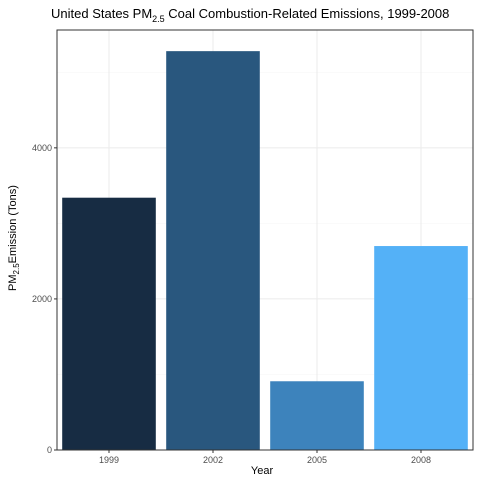  Describe the element at coordinates (158, 19) in the screenshot. I see `chart-title-subscript: 2.5` at that location.